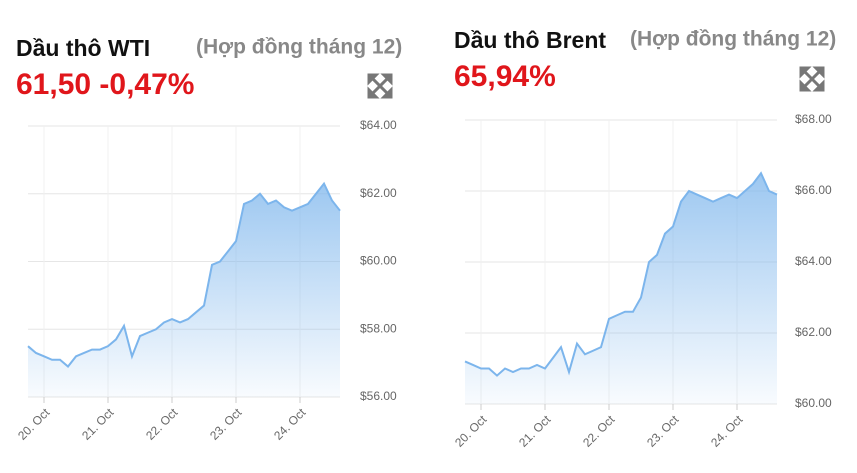 This screenshot has height=473, width=857. Describe the element at coordinates (530, 40) in the screenshot. I see `chart-title: Dầu thô Brent` at that location.